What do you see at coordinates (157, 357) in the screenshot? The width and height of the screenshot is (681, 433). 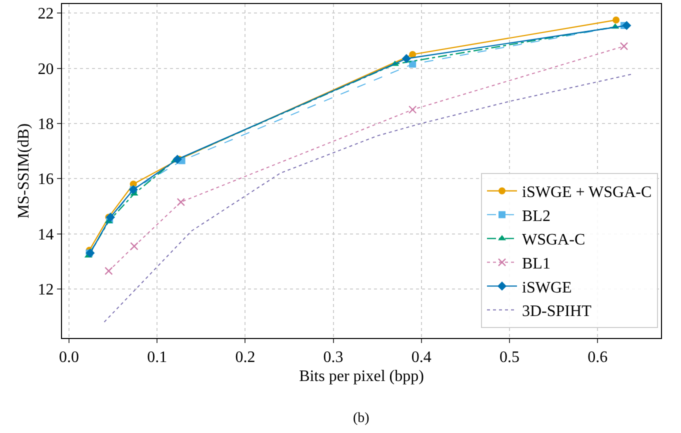 I see `x-tick-label: 0.1` at bounding box center [157, 357].